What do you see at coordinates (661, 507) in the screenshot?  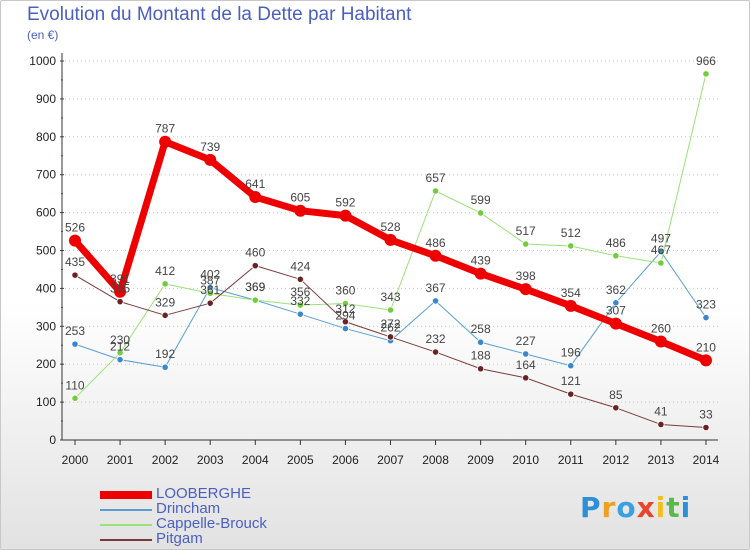 I see `logo-letter: i` at bounding box center [661, 507].